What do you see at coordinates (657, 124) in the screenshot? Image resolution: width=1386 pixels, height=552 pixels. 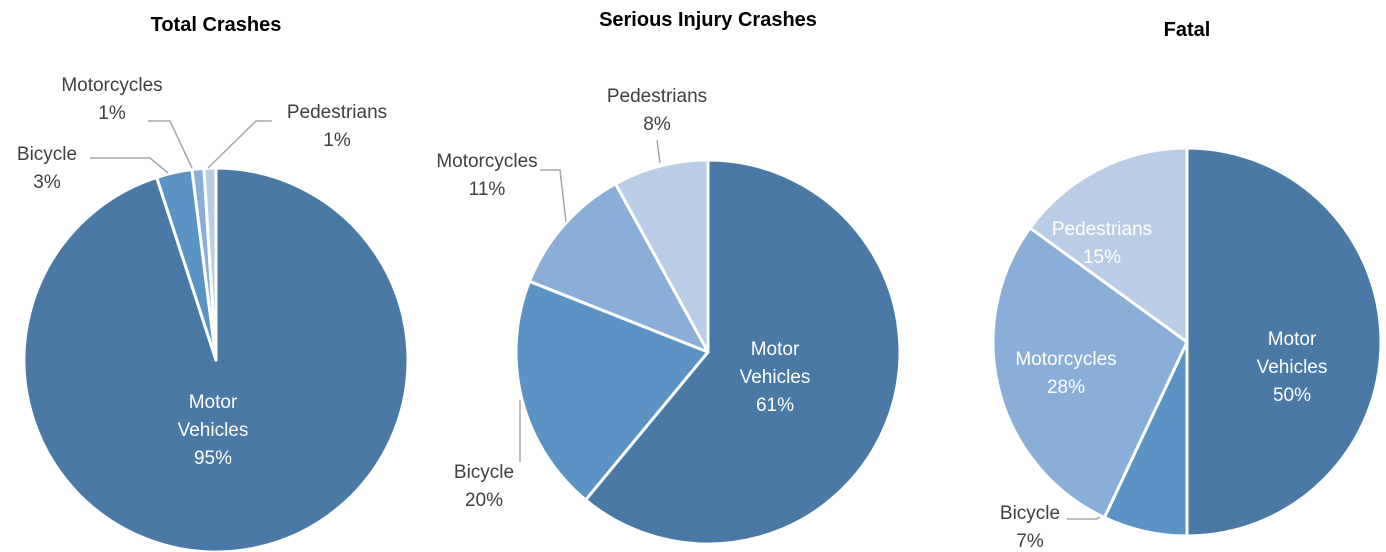 I see `value-label: 8%` at bounding box center [657, 124].